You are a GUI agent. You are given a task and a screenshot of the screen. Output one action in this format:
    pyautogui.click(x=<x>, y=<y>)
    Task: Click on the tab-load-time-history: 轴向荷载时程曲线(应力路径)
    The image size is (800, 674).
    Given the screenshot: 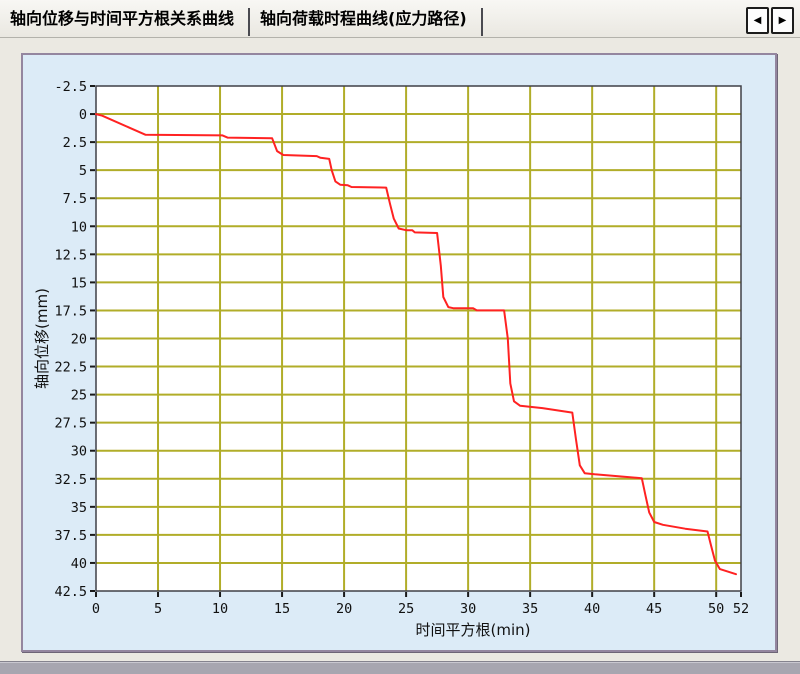 What is the action you would take?
    pyautogui.click(x=363, y=18)
    